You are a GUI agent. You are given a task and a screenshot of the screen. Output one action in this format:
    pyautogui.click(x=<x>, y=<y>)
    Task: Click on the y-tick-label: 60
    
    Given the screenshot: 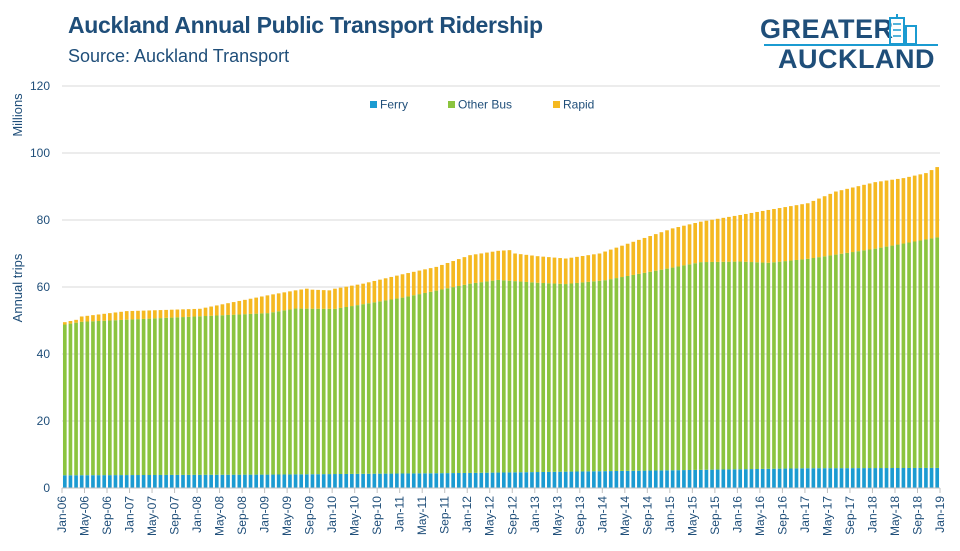 What is the action you would take?
    pyautogui.click(x=44, y=287)
    